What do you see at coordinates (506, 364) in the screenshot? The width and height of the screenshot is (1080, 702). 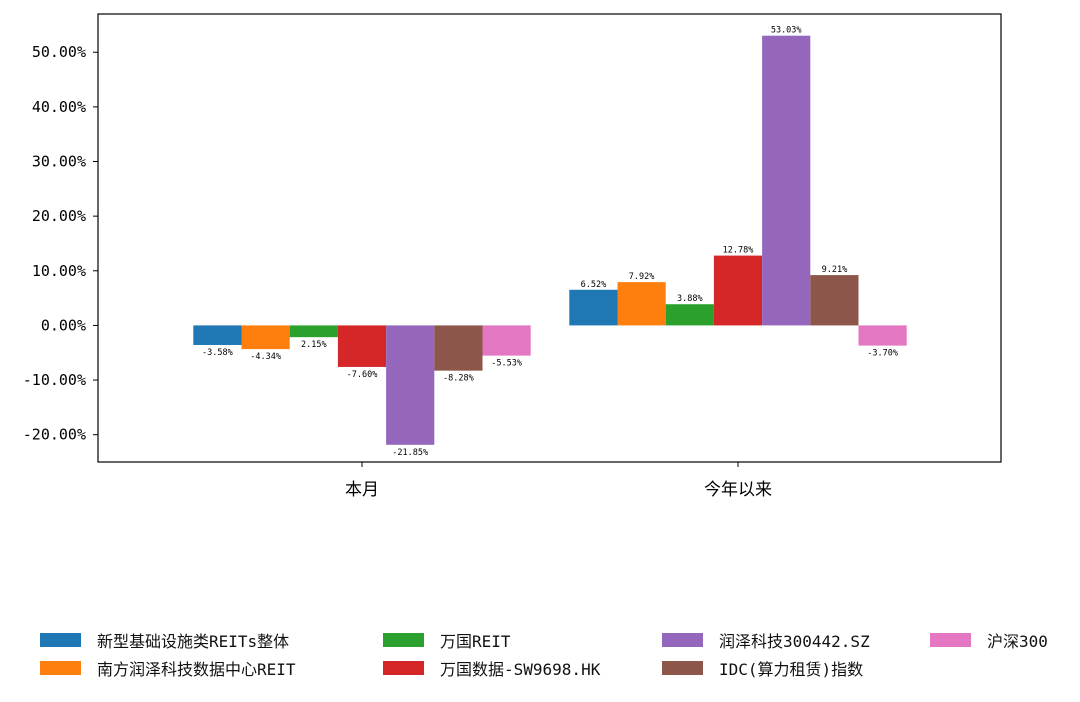 I see `data-label: -5.53%` at bounding box center [506, 364].